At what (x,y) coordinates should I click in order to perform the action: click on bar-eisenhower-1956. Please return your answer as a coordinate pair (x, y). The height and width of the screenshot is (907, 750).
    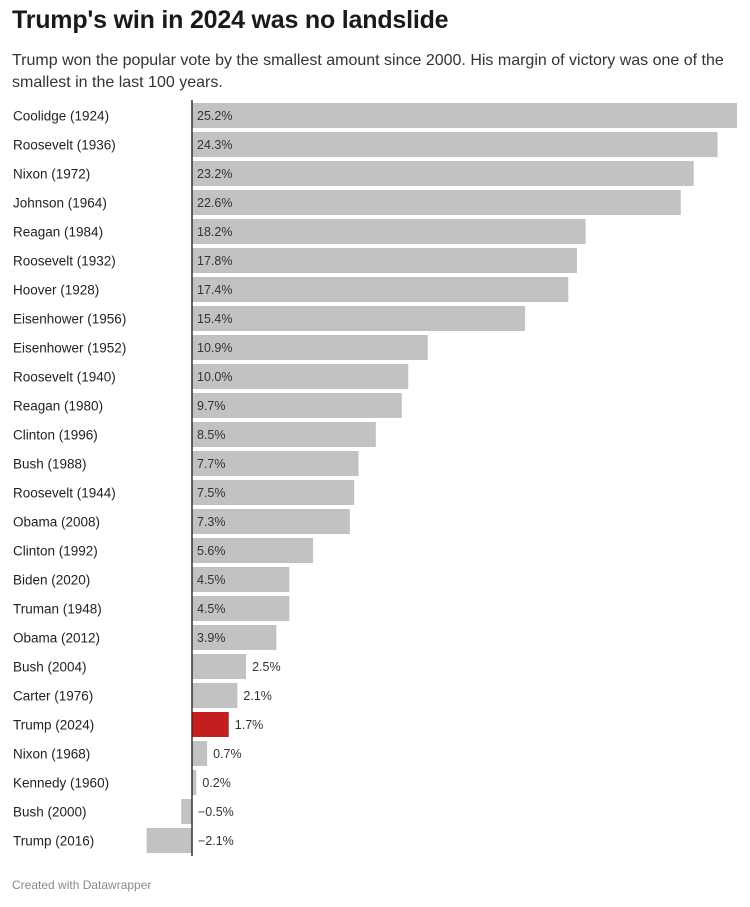
    Looking at the image, I should click on (359, 318).